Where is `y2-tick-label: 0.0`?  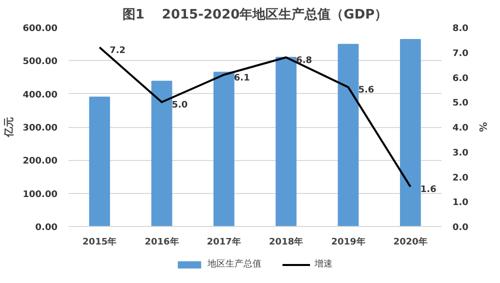 y2-tick-label: 0.0 is located at coordinates (460, 228).